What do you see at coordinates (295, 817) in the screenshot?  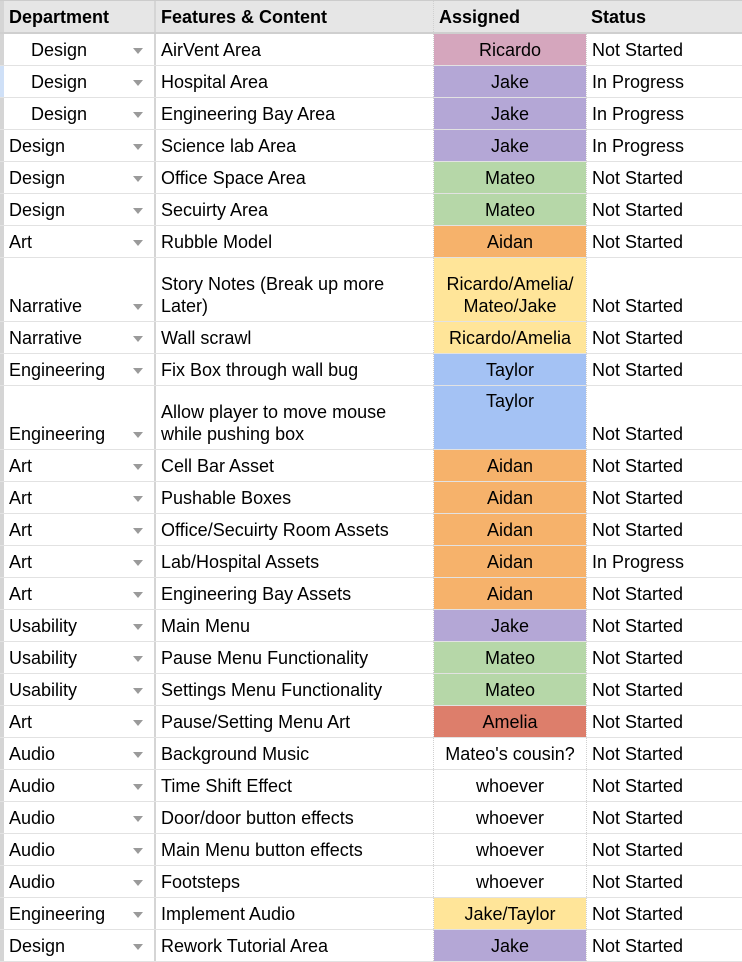 I see `feature-cell: Door/door button effects` at bounding box center [295, 817].